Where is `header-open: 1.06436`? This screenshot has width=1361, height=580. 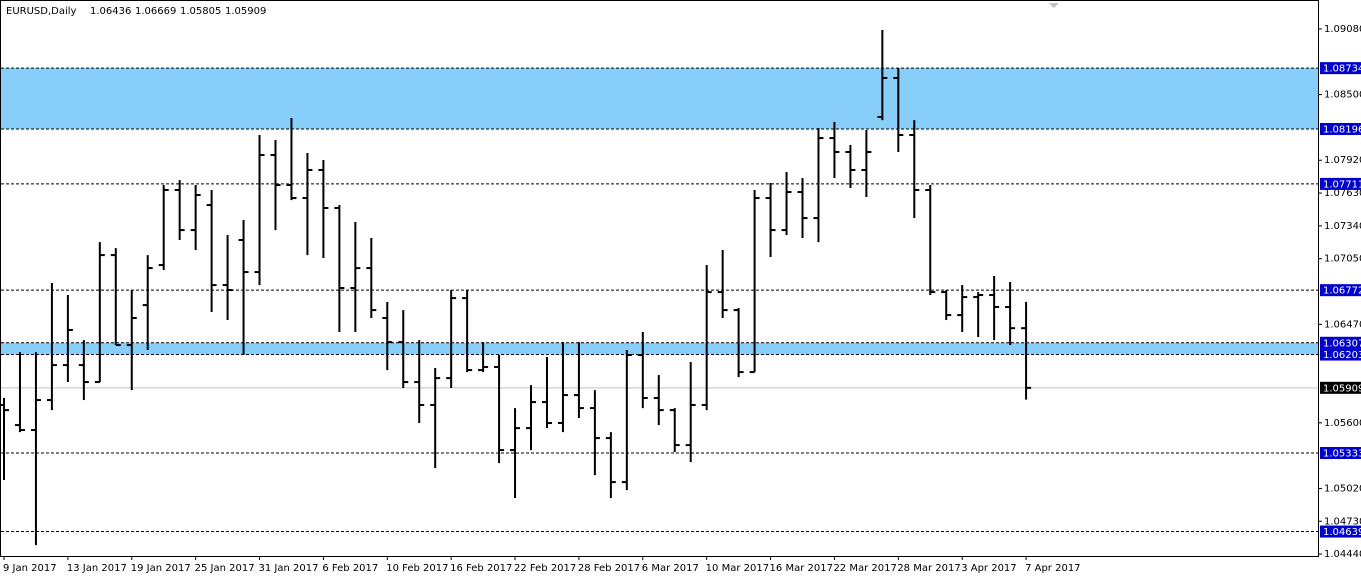
header-open: 1.06436 is located at coordinates (110, 11).